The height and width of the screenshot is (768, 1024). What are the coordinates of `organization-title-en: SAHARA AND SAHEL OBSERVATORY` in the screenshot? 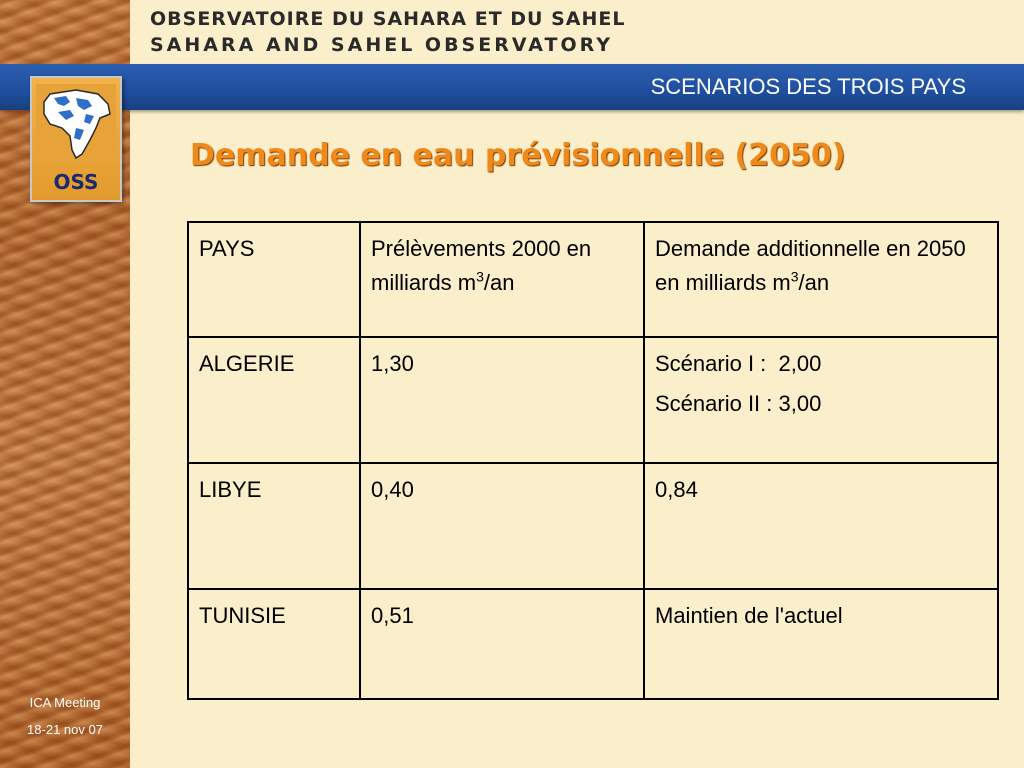 It's located at (381, 45).